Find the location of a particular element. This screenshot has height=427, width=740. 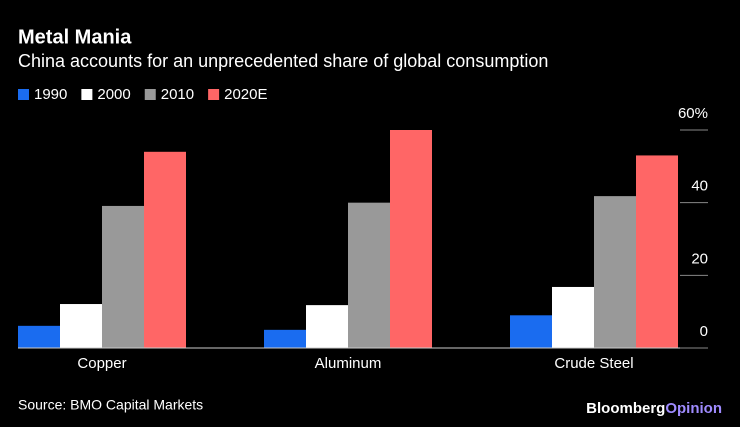

y-tick-label: 40 is located at coordinates (699, 186).